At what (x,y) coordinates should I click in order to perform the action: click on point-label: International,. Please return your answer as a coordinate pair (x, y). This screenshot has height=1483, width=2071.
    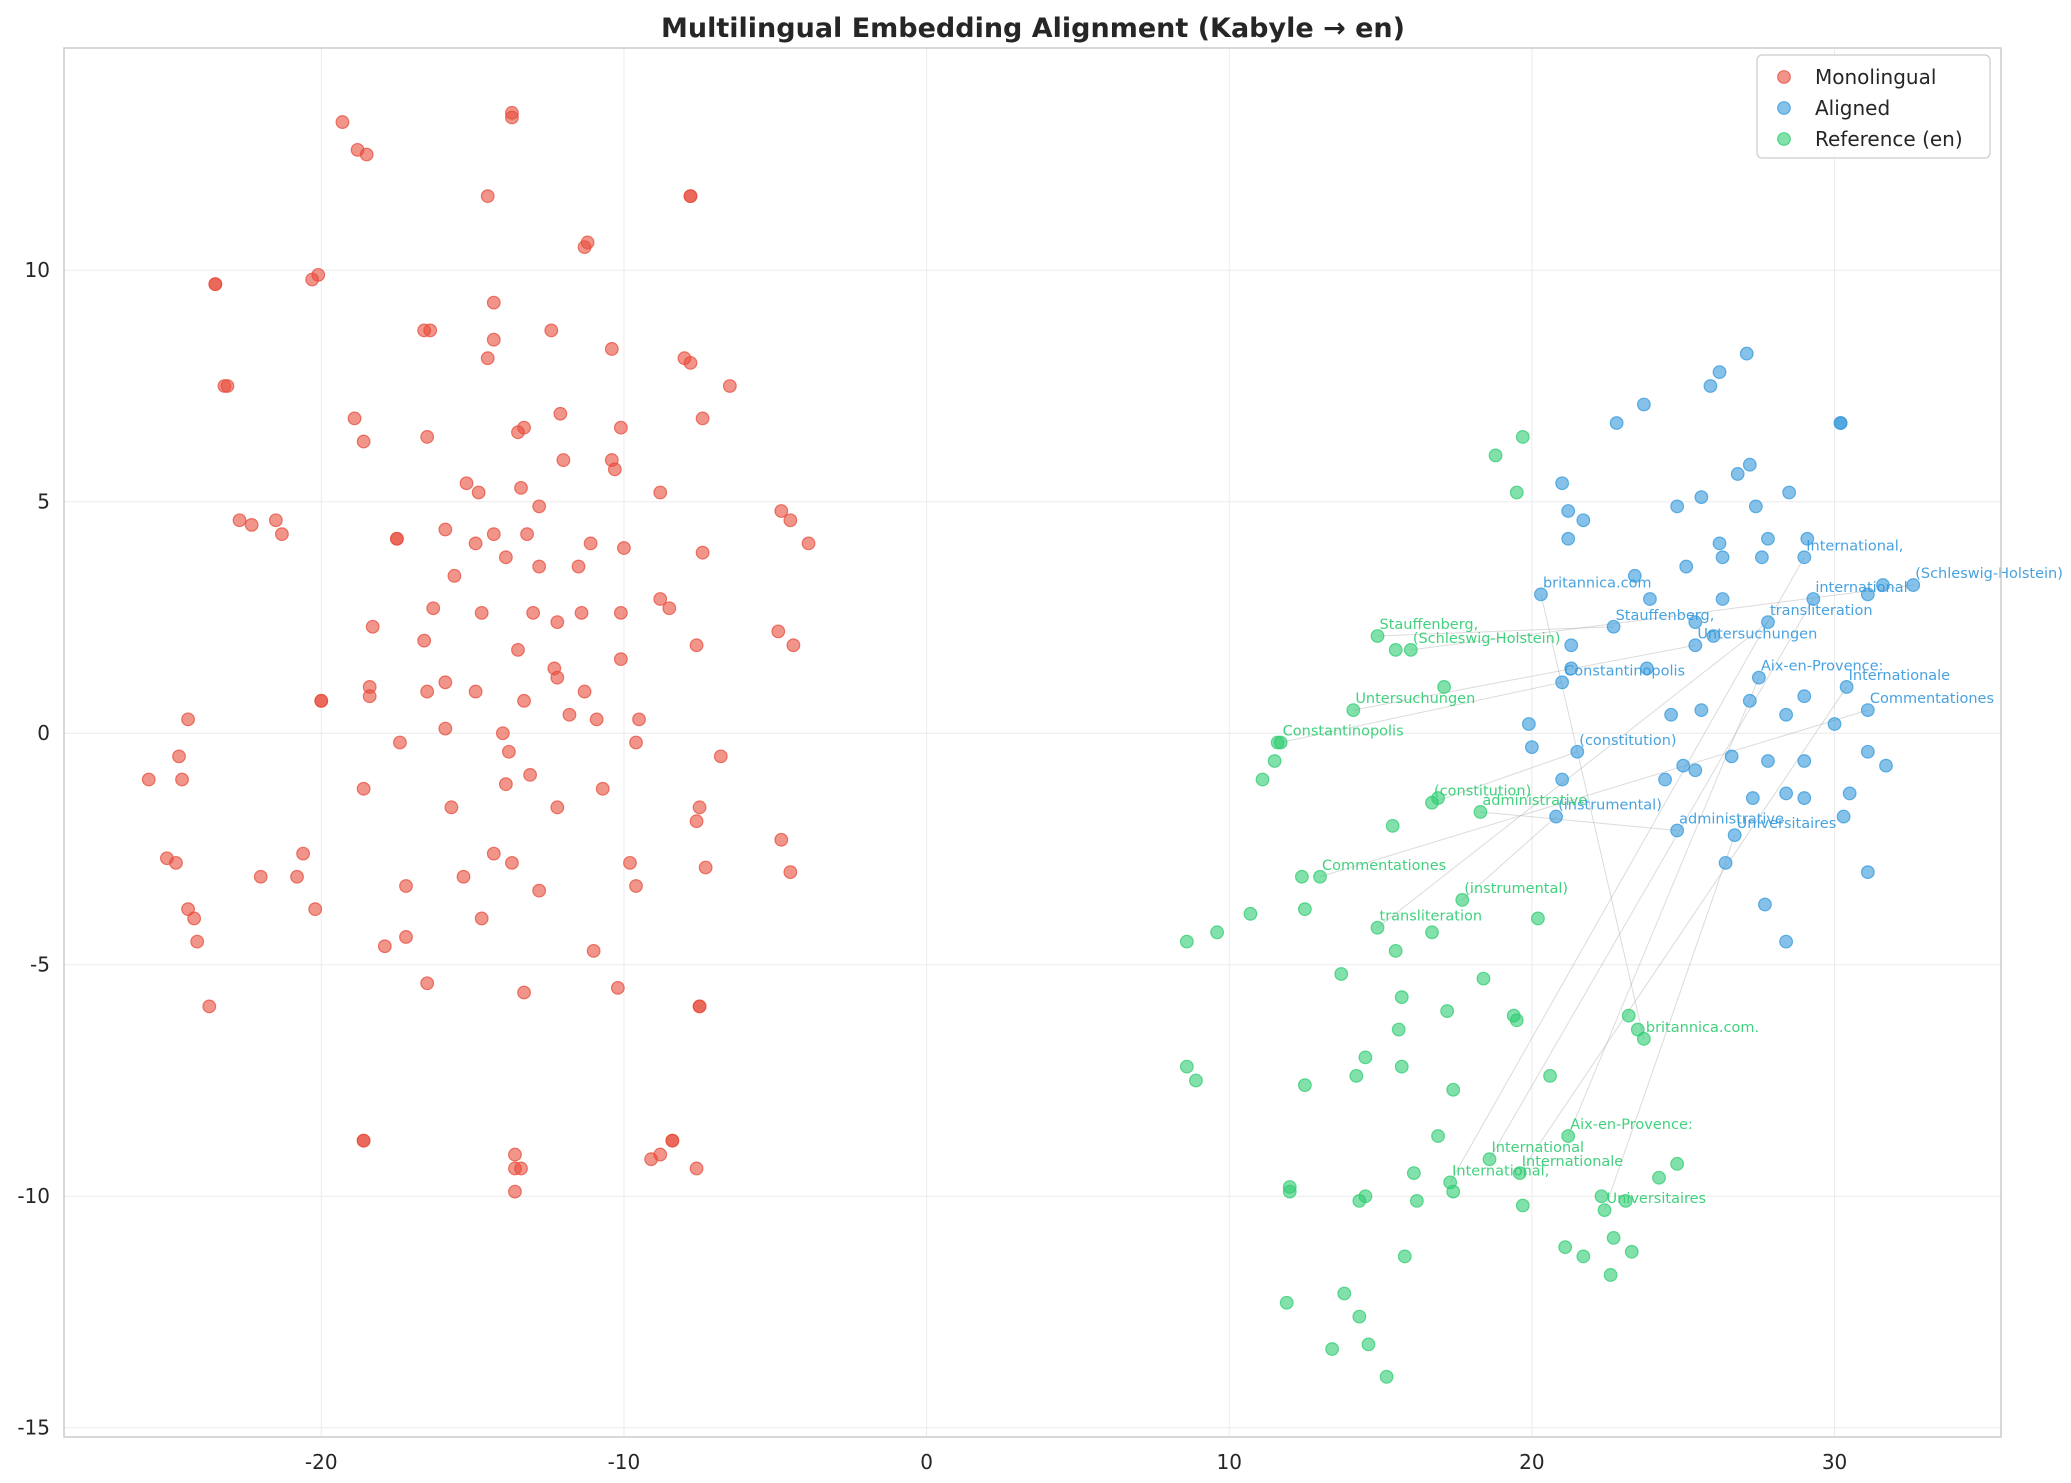
    Looking at the image, I should click on (1854, 546).